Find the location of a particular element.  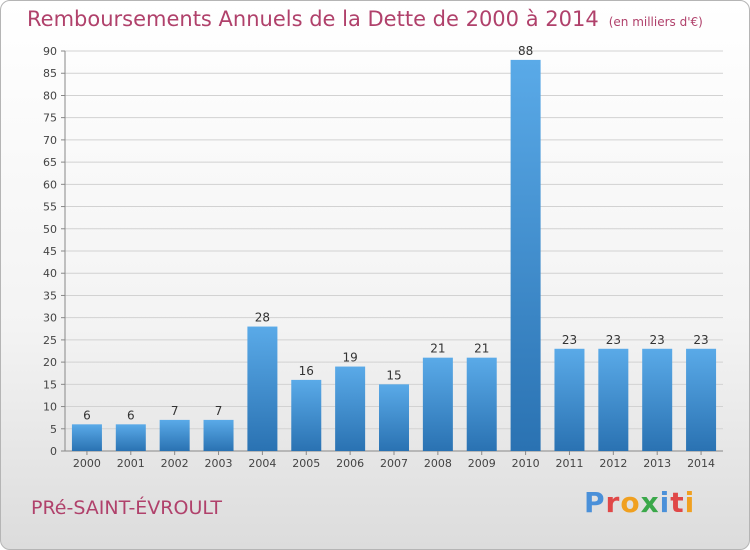

y-tick-label: 15 is located at coordinates (50, 384).